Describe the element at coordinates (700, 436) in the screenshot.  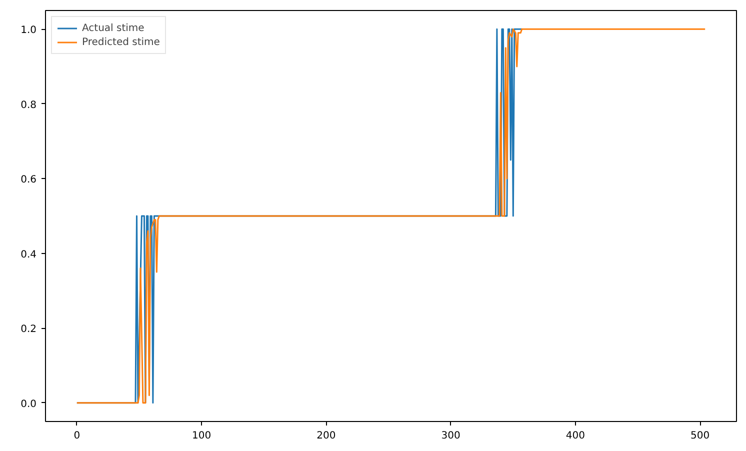
I see `x-tick-label: 500` at that location.